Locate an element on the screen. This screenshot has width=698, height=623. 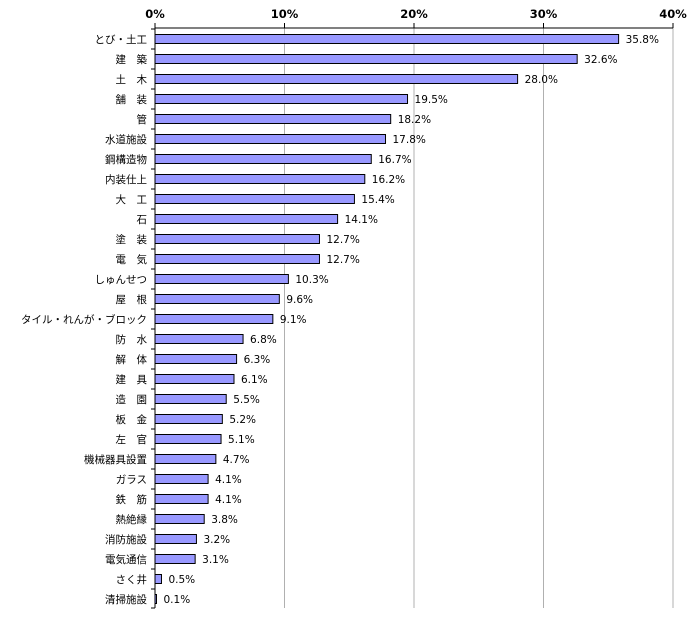
data-label: 28.0% is located at coordinates (541, 80).